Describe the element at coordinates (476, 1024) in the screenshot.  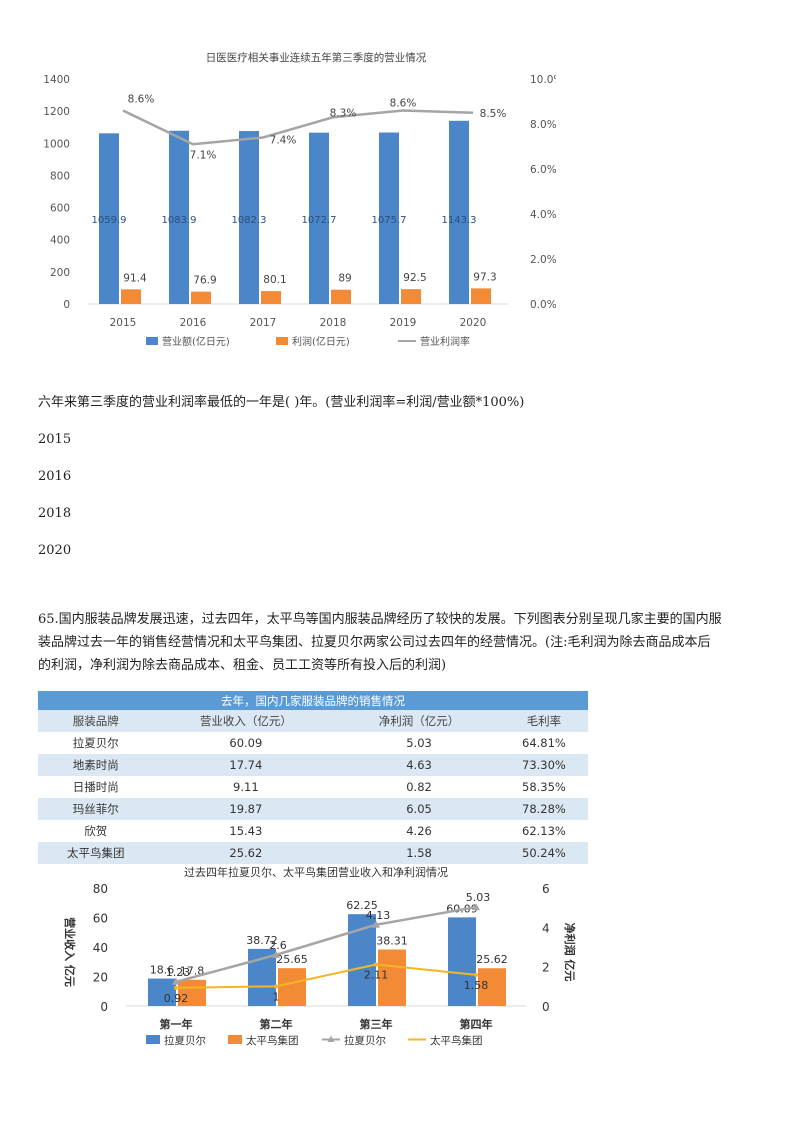
I see `chart2-x-tick: 第四年` at that location.